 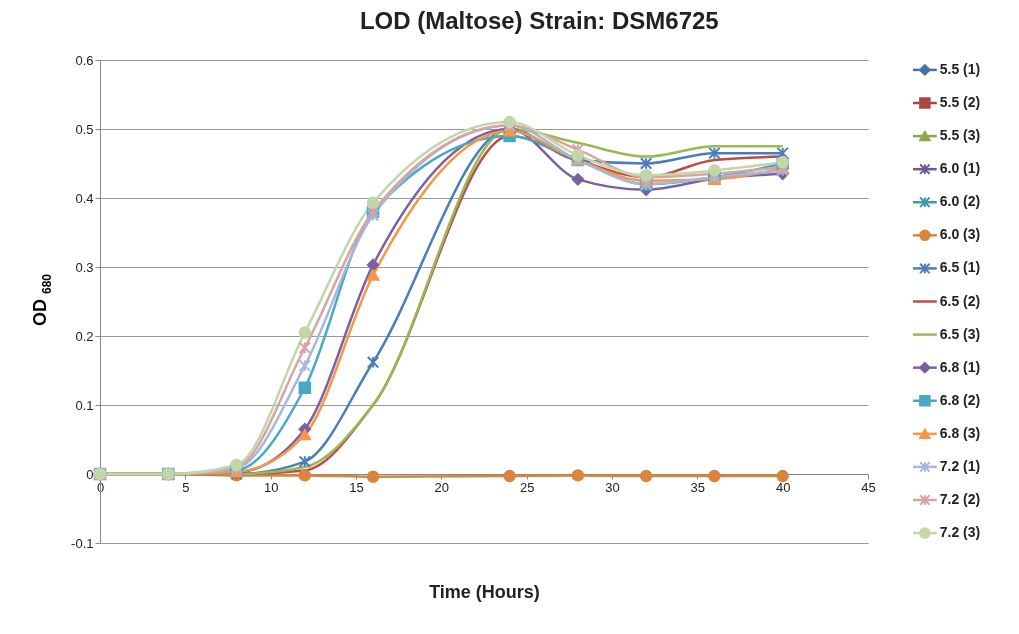 I want to click on y-tick-label: 0.2, so click(x=84, y=336).